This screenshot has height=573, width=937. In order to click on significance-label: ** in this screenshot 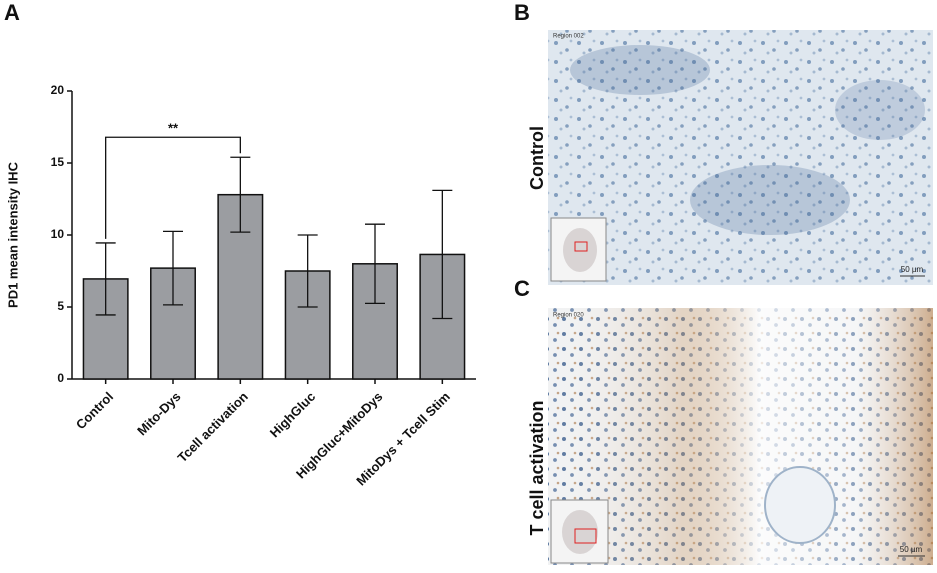, I will do `click(173, 128)`.